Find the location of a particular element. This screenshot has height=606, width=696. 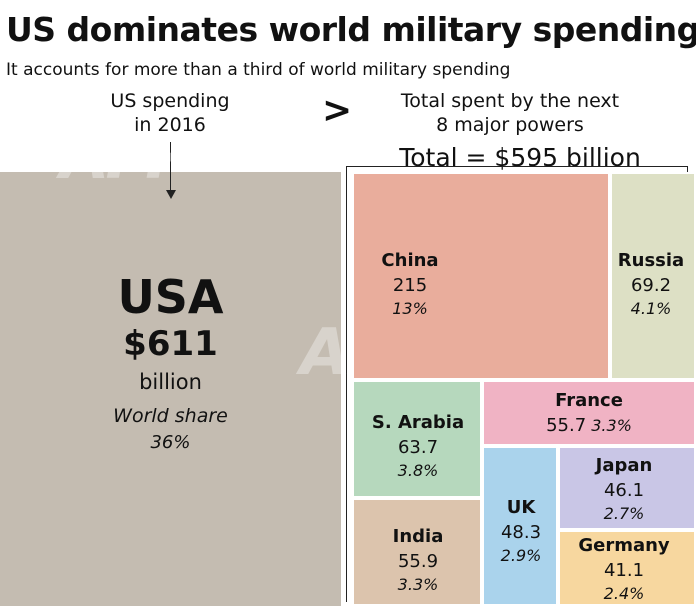

country-name: Russia is located at coordinates (651, 260).